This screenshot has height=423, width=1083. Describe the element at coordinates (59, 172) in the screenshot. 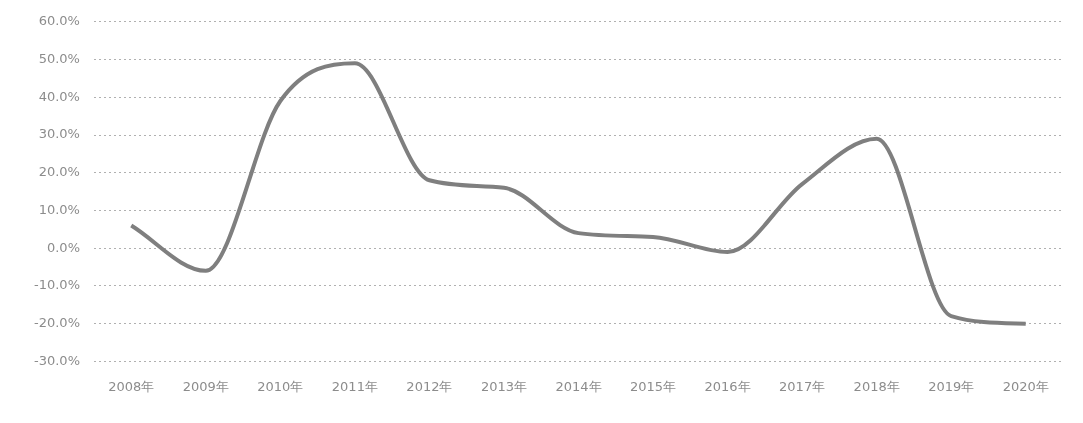

I see `y-tick-label: 20.0%` at that location.